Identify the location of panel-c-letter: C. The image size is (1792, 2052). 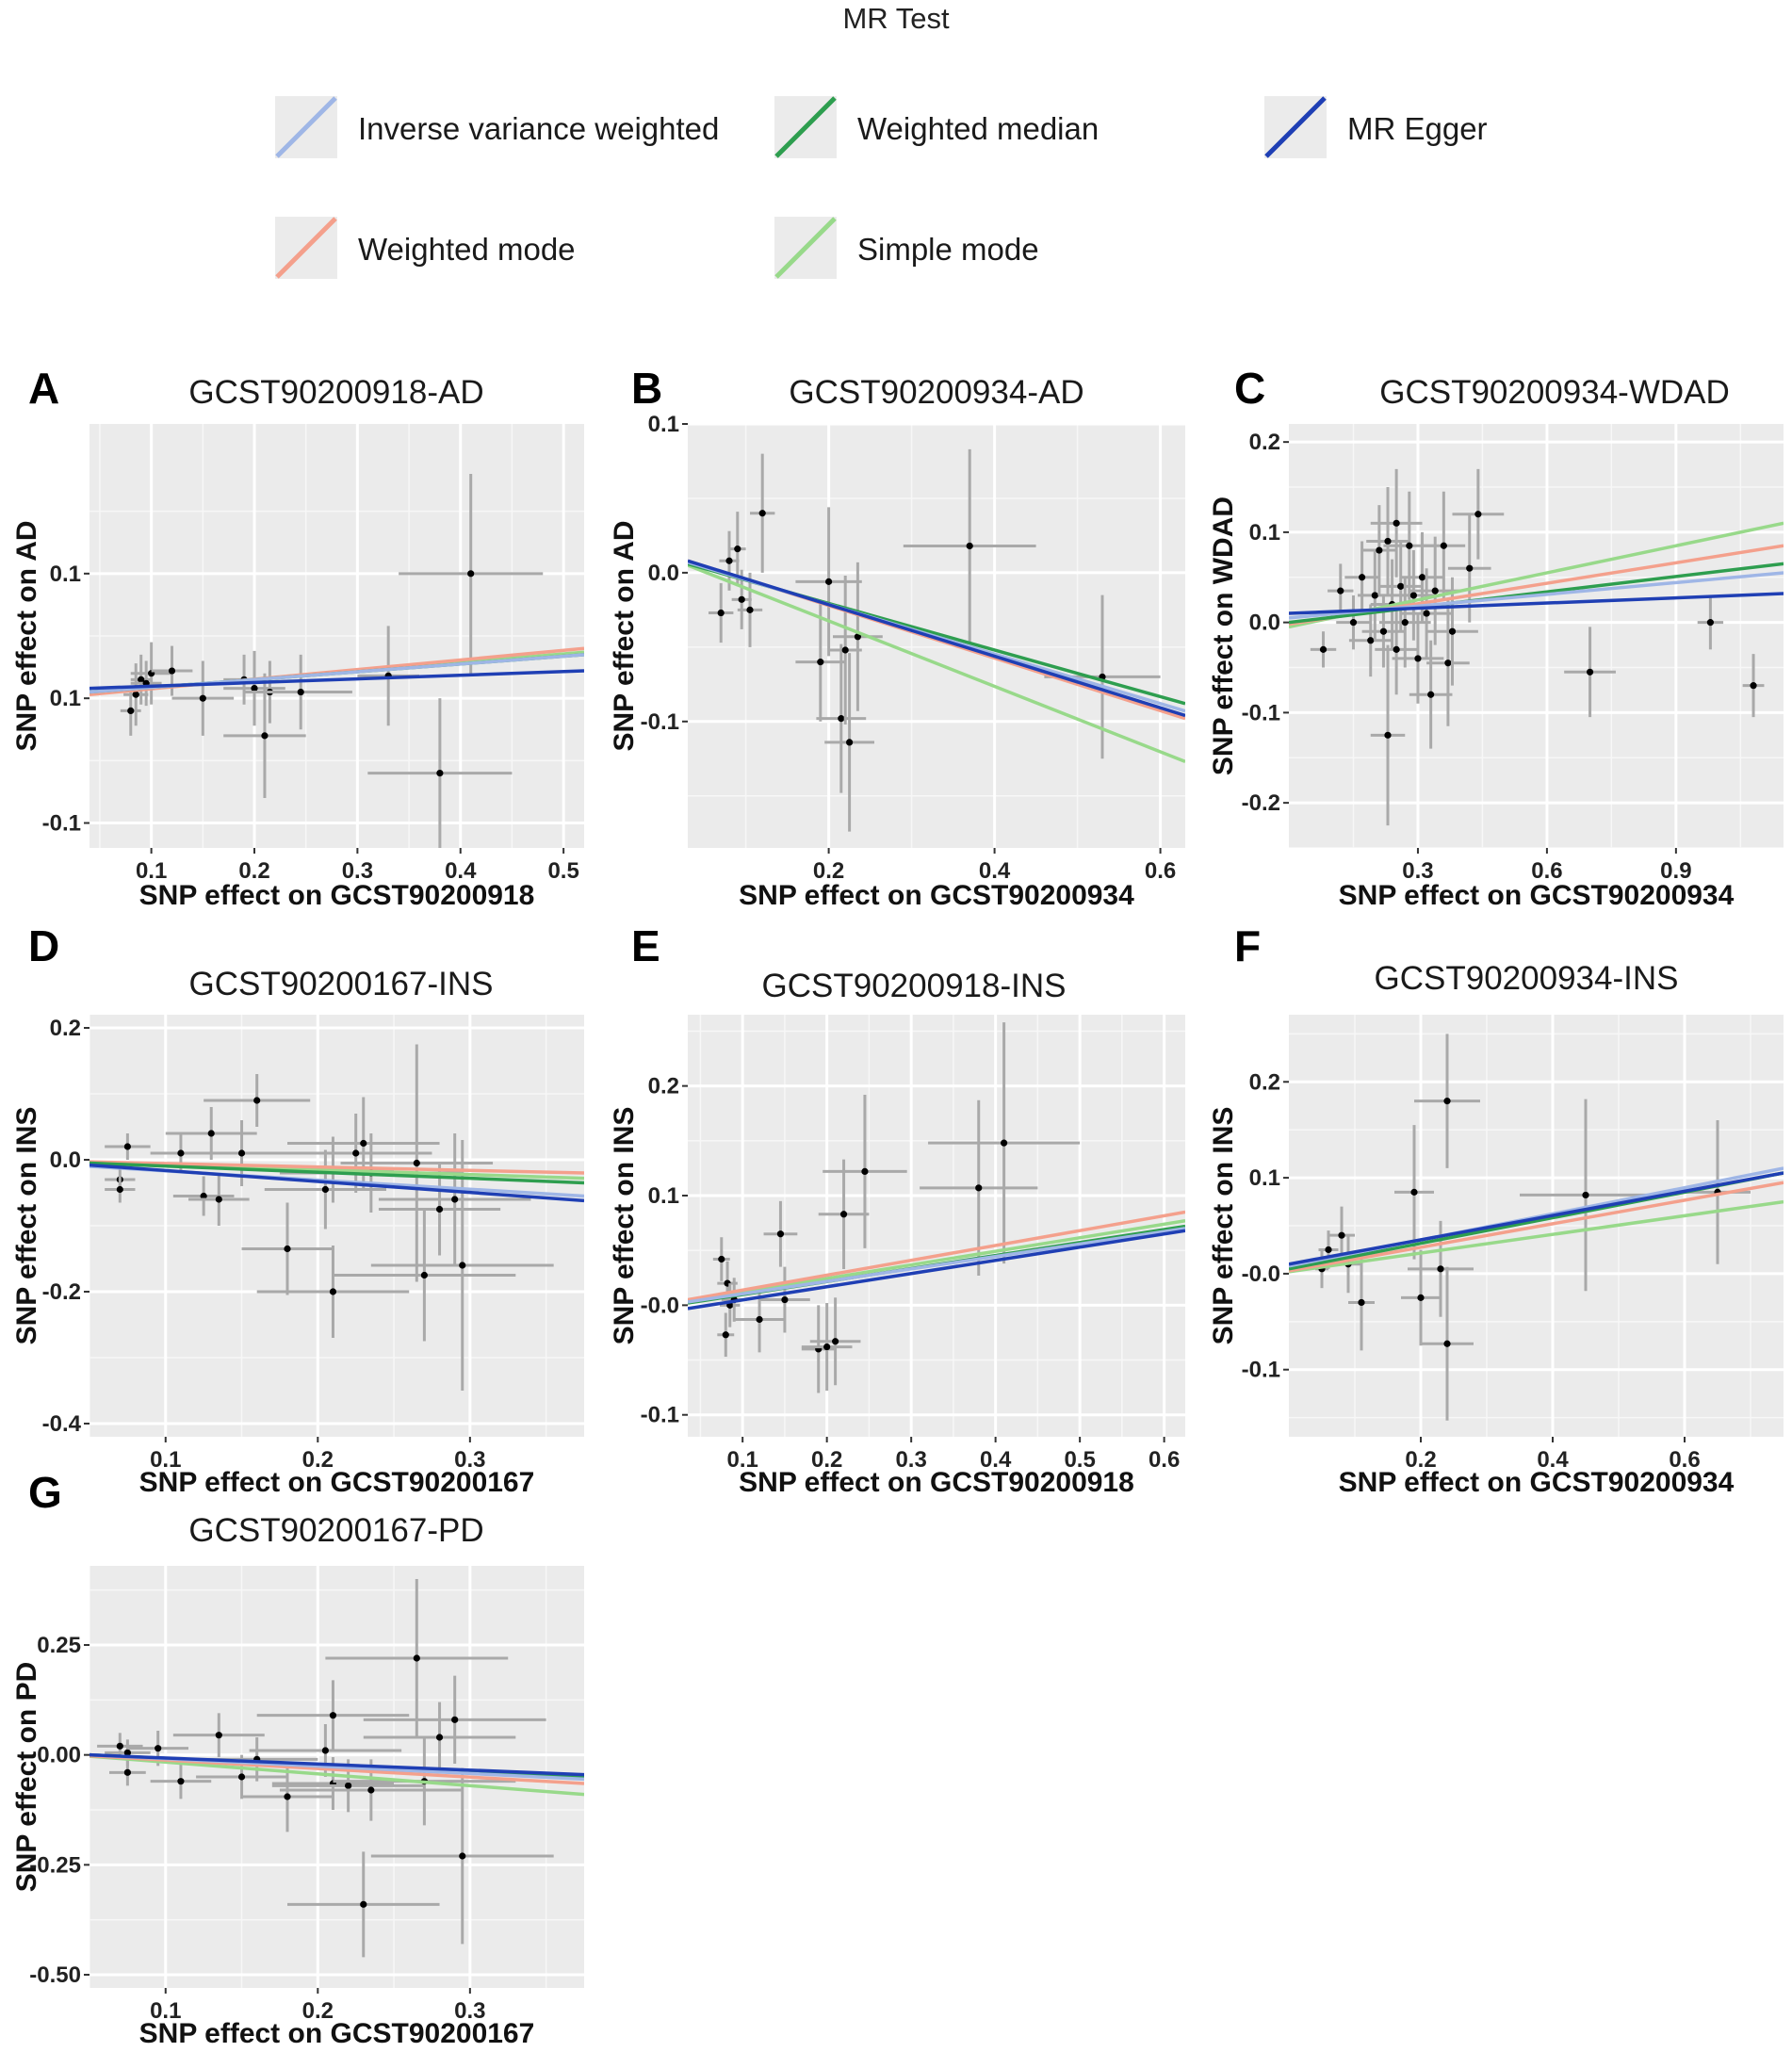
(1249, 388).